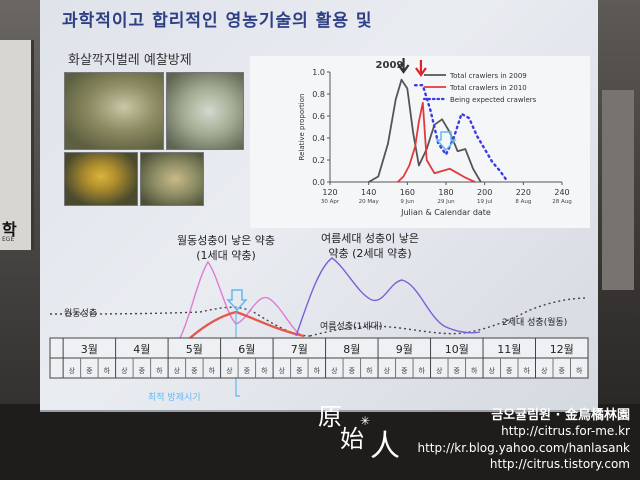 The image size is (640, 480). I want to click on y-tick-label: 0.4, so click(318, 138).